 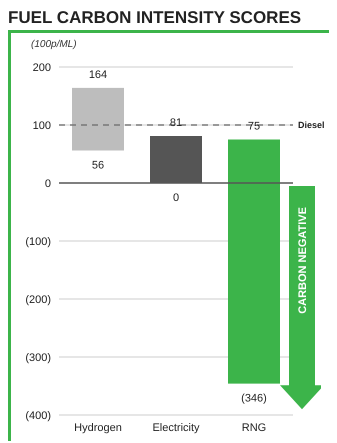 I want to click on y-tick-label: 200, so click(x=41, y=68).